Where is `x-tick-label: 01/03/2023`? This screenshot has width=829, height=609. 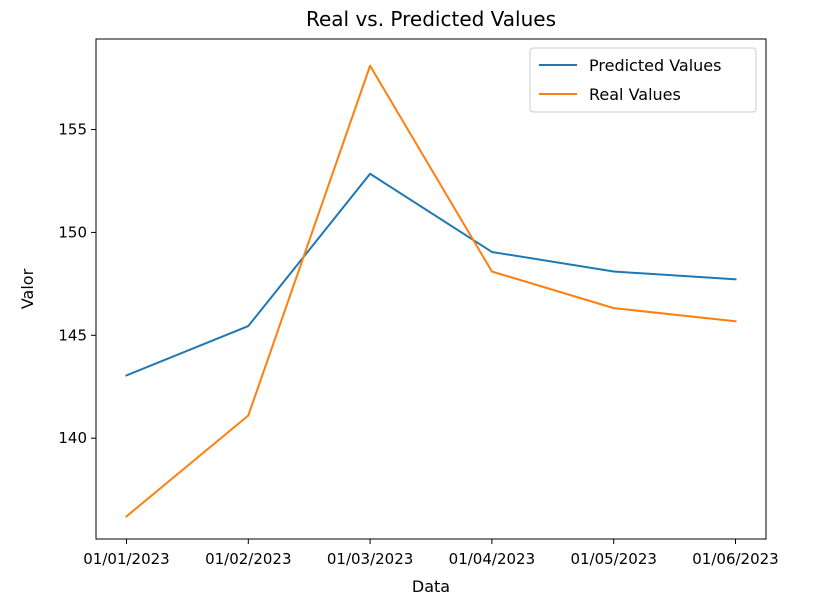
x-tick-label: 01/03/2023 is located at coordinates (370, 559).